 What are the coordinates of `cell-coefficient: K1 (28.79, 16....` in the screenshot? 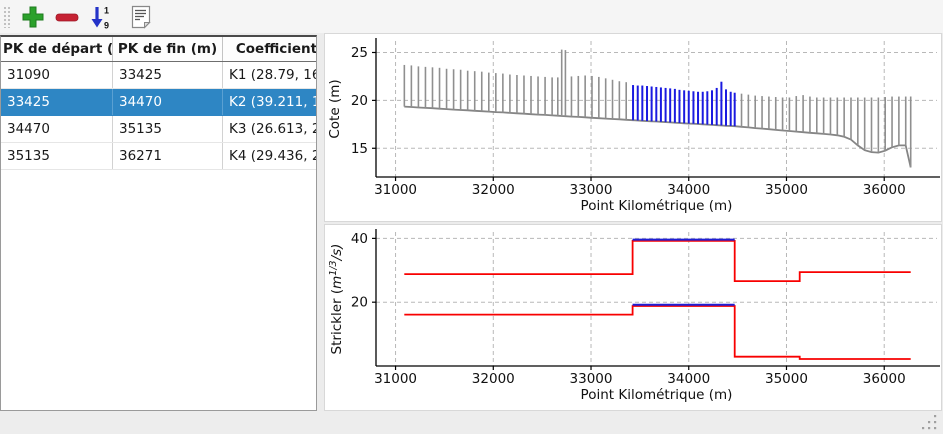 It's located at (269, 75).